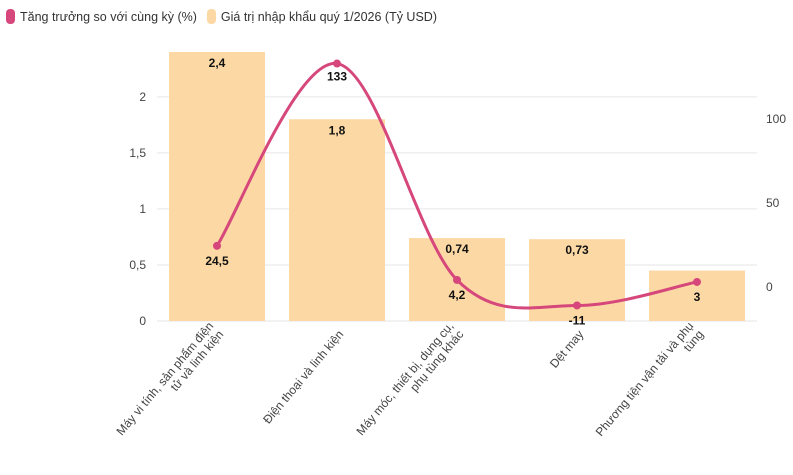 The width and height of the screenshot is (793, 475). Describe the element at coordinates (404, 378) in the screenshot. I see `category-label-line: Máy móc, thiết bị, dụng cụ,` at that location.